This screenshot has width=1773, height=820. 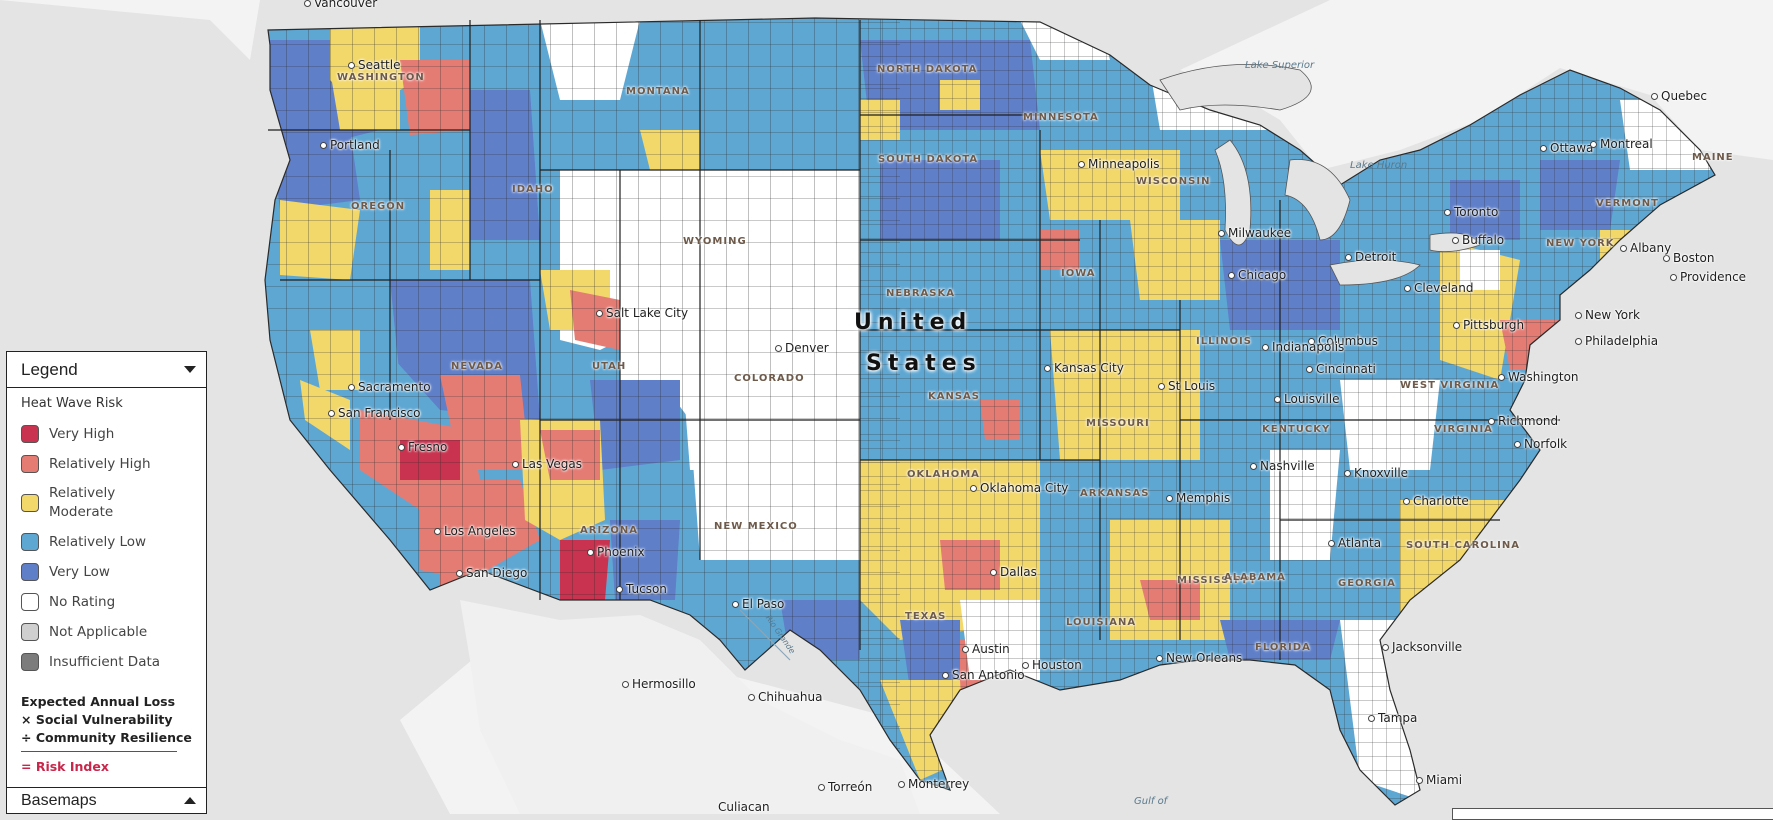 What do you see at coordinates (106, 800) in the screenshot?
I see `basemaps-toggle: Basemaps` at bounding box center [106, 800].